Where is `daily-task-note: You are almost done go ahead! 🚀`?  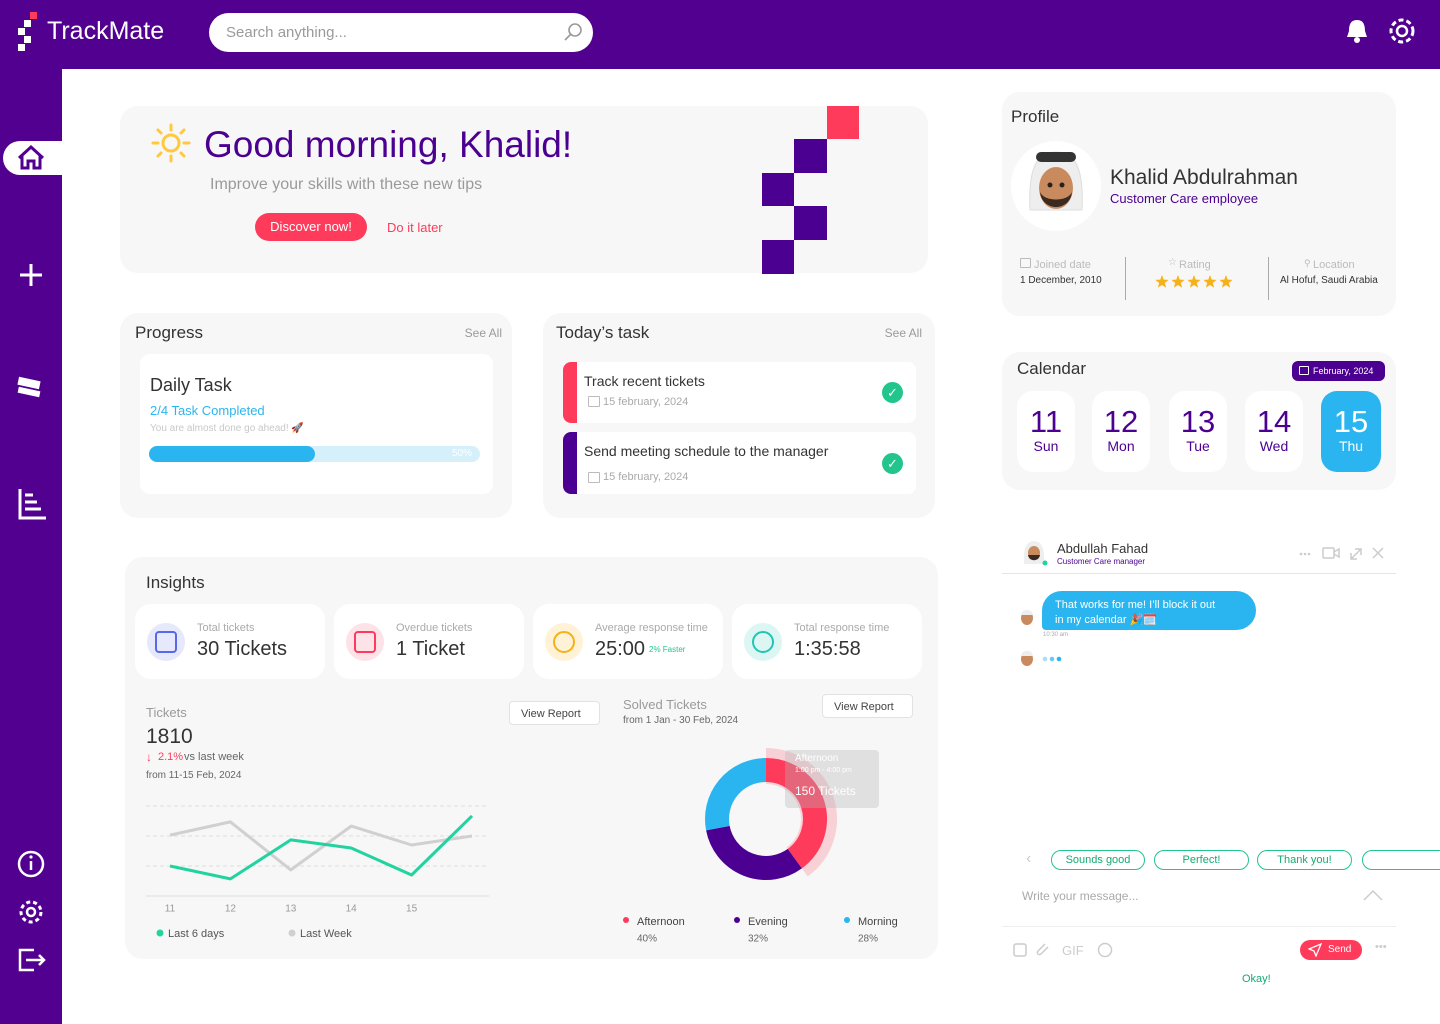
daily-task-note: You are almost done go ahead! 🚀 is located at coordinates (227, 428).